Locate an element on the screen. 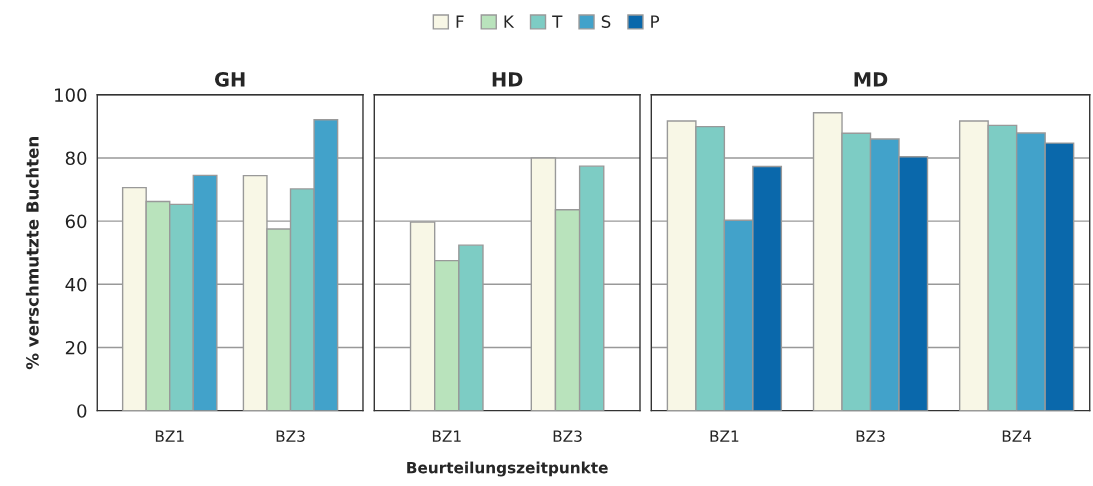  legend-label: S is located at coordinates (606, 21).